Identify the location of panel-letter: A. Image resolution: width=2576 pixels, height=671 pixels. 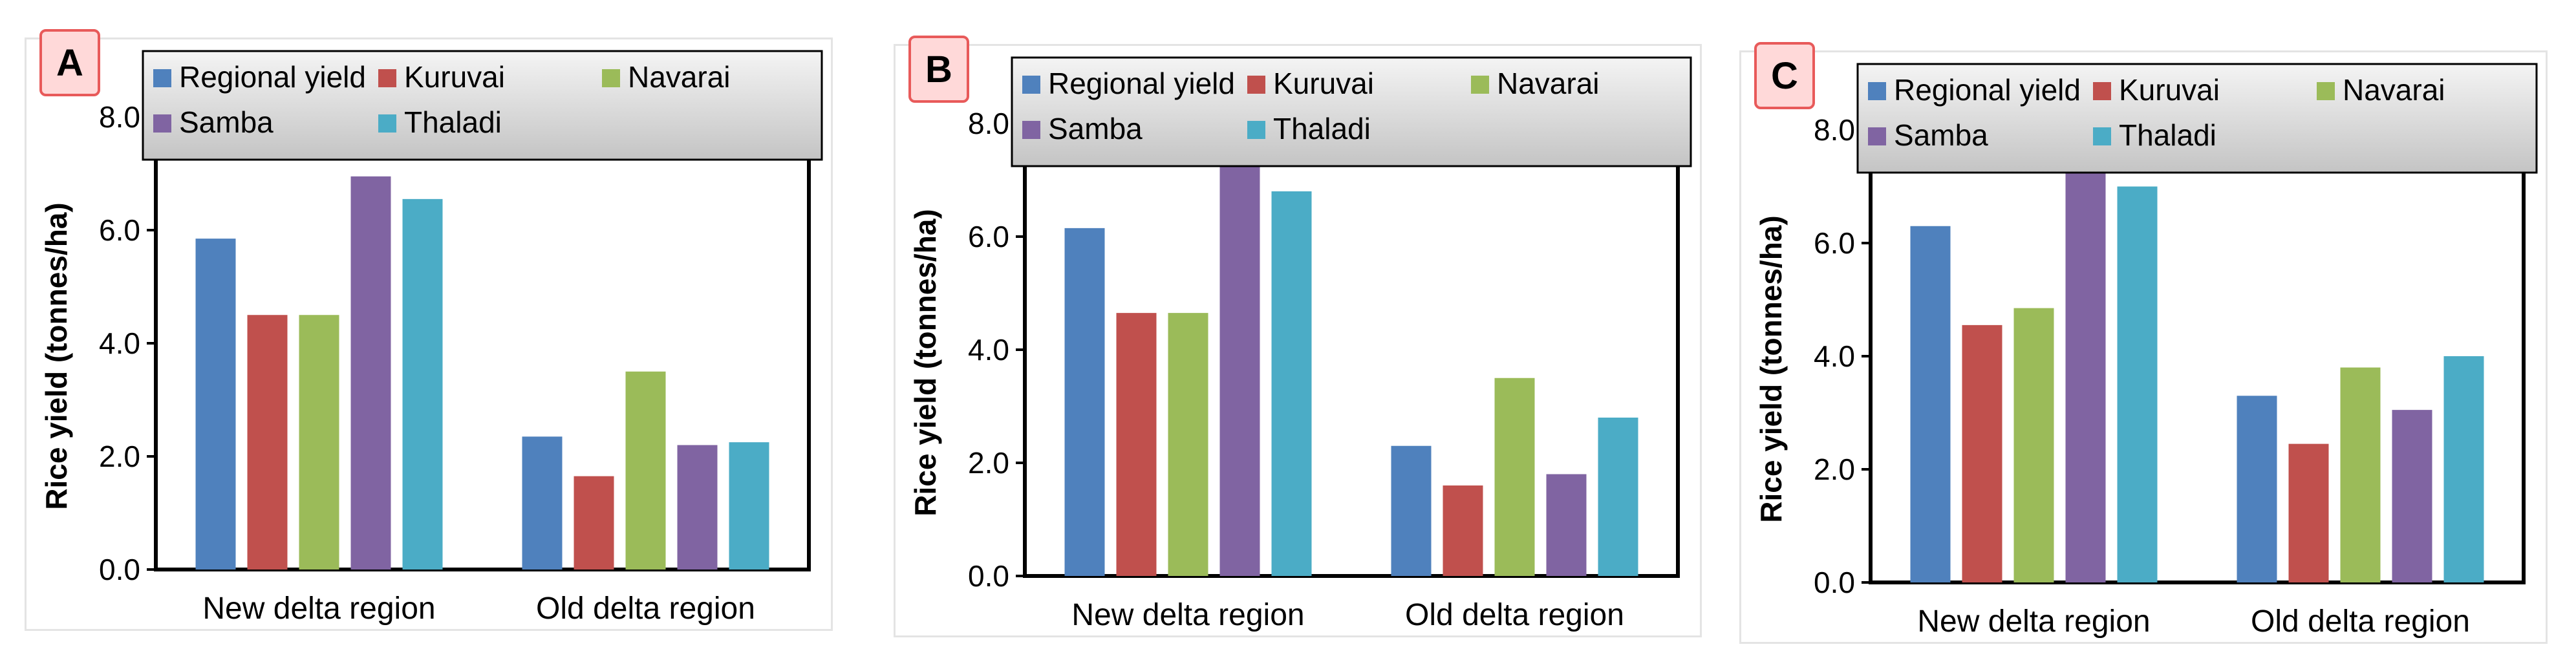
(69, 63).